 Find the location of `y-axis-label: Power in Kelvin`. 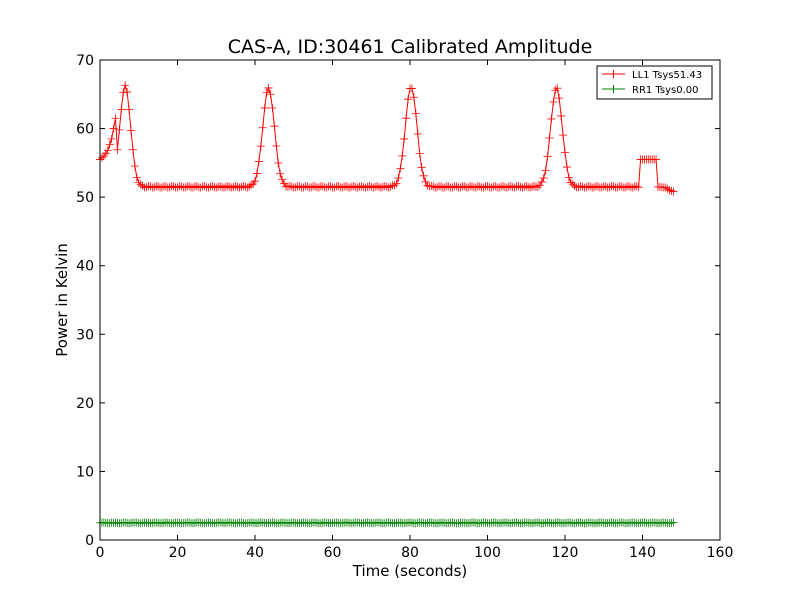

y-axis-label: Power in Kelvin is located at coordinates (62, 300).